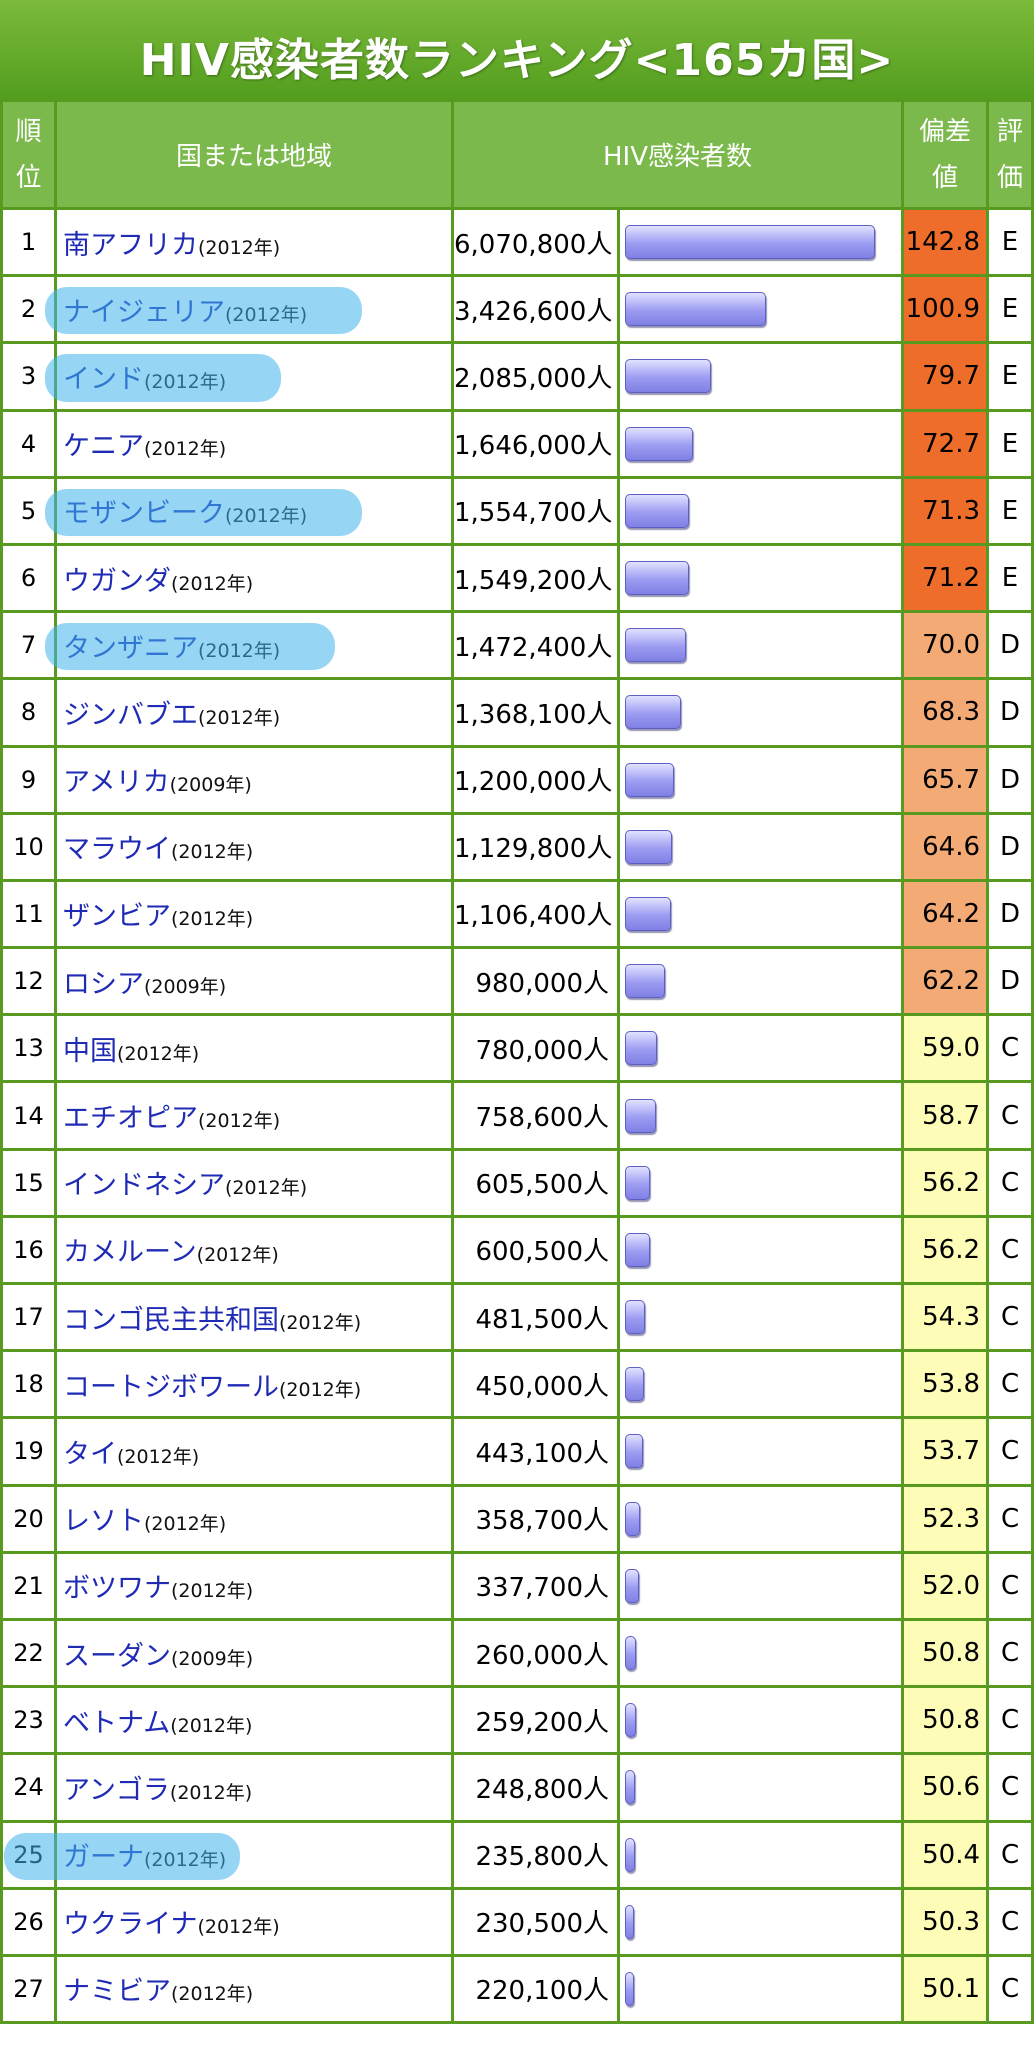 The image size is (1034, 2048). I want to click on rank-cell: 4, so click(28, 445).